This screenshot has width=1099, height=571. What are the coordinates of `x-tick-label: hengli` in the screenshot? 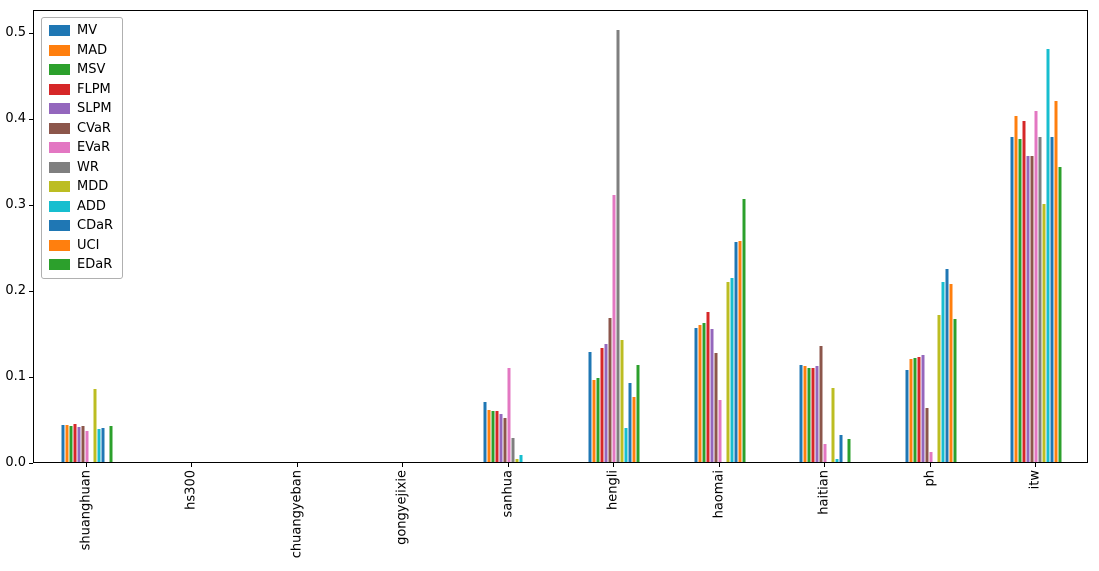 It's located at (613, 490).